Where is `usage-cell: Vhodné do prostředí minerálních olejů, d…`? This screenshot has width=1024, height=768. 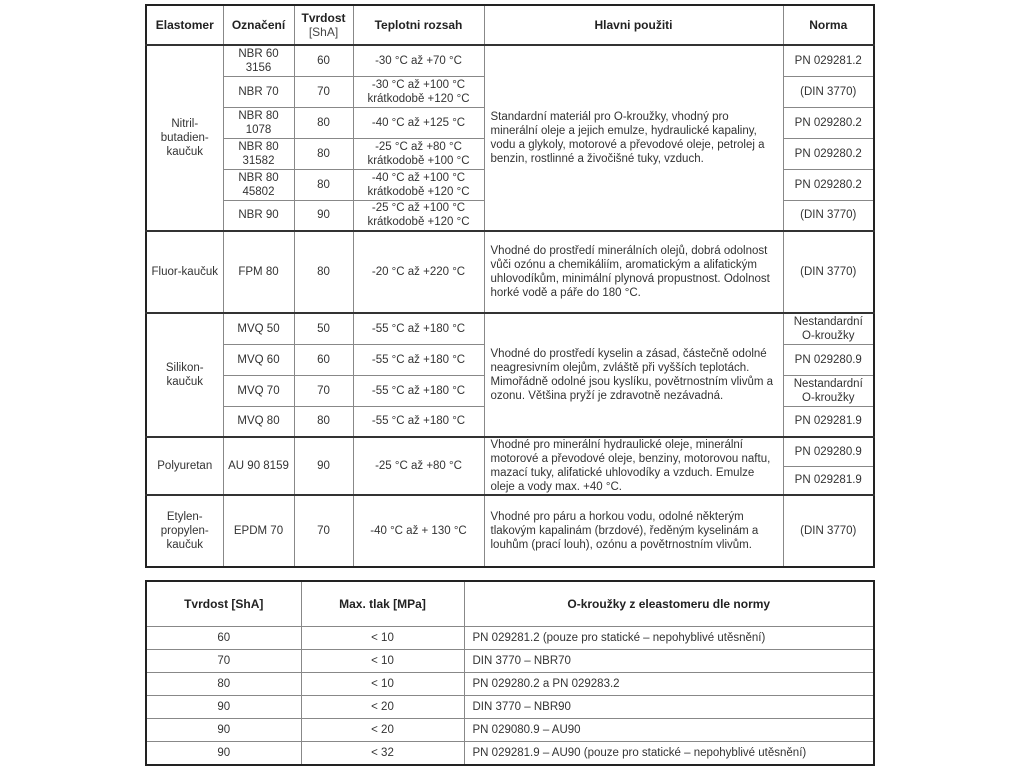
usage-cell: Vhodné do prostředí minerálních olejů, d… is located at coordinates (633, 272).